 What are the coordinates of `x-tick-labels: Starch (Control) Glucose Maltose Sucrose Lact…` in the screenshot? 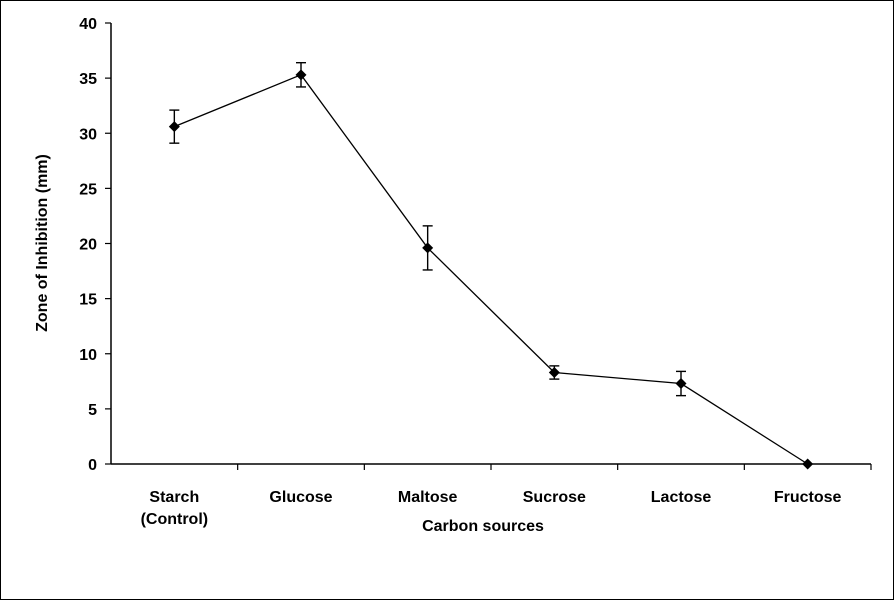 It's located at (491, 508).